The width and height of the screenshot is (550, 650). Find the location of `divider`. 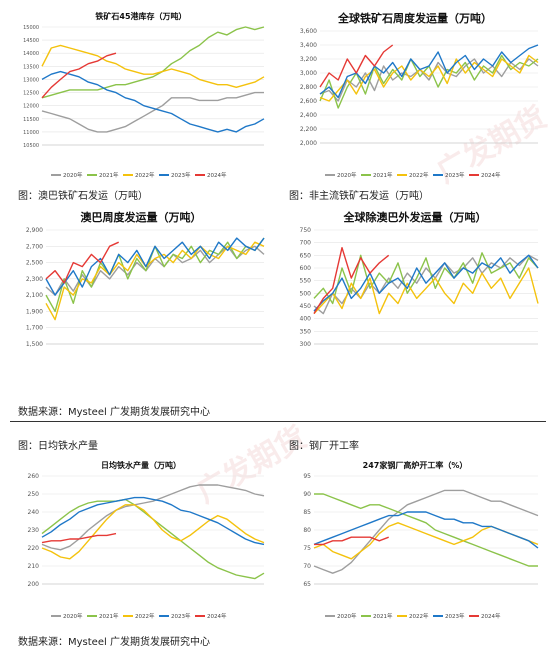

divider is located at coordinates (278, 421).